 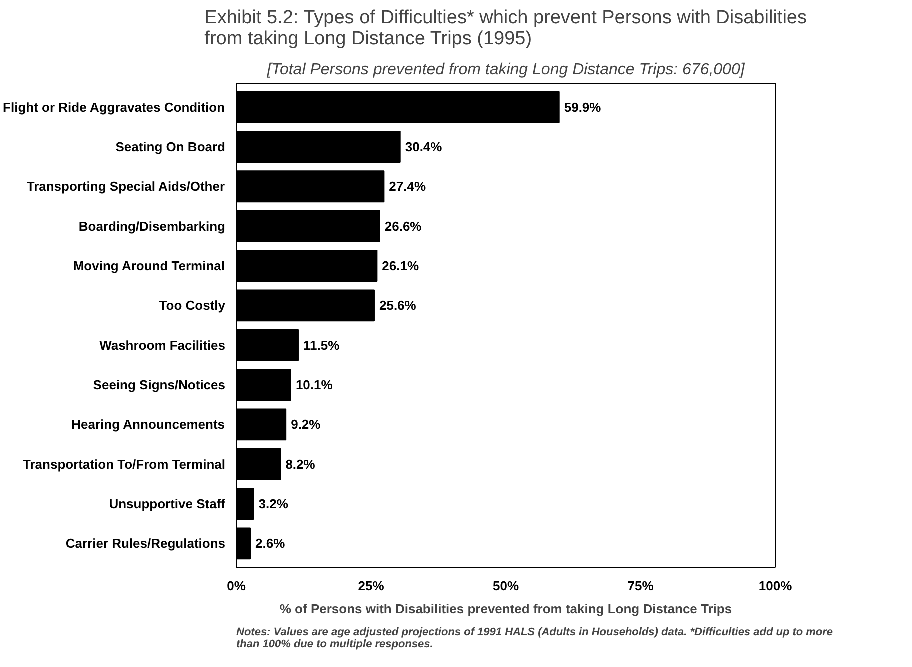 What do you see at coordinates (401, 266) in the screenshot?
I see `data-label: 26.1%` at bounding box center [401, 266].